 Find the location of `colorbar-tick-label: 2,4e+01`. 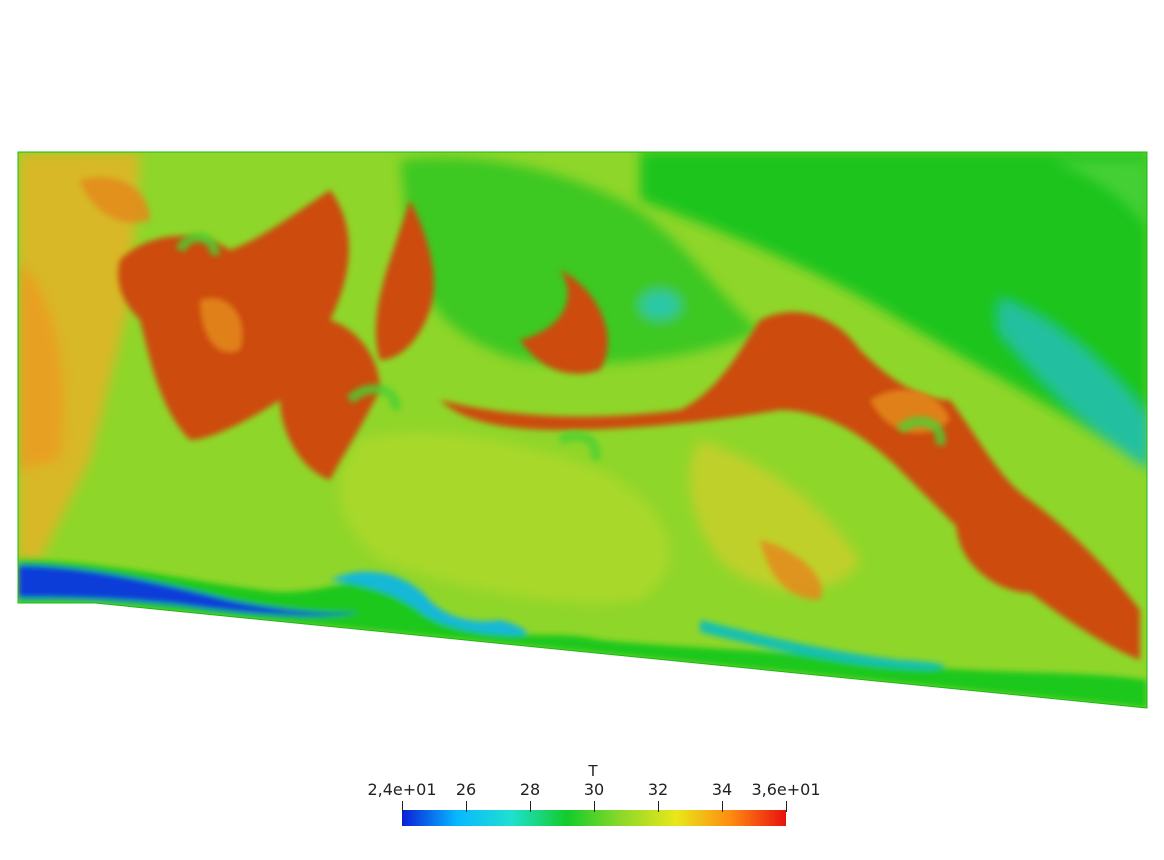

colorbar-tick-label: 2,4e+01 is located at coordinates (402, 789).